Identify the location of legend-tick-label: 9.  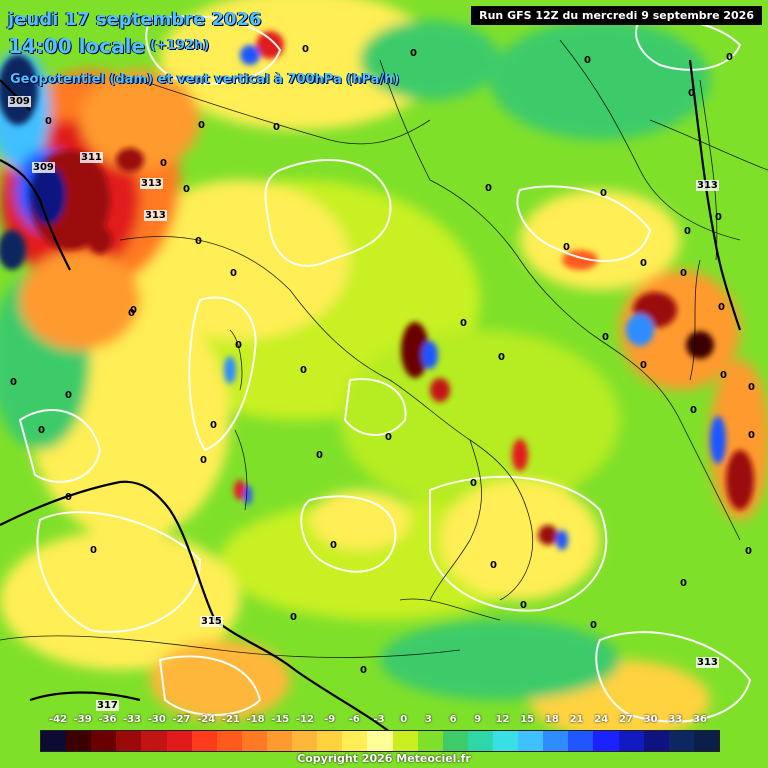
(478, 719).